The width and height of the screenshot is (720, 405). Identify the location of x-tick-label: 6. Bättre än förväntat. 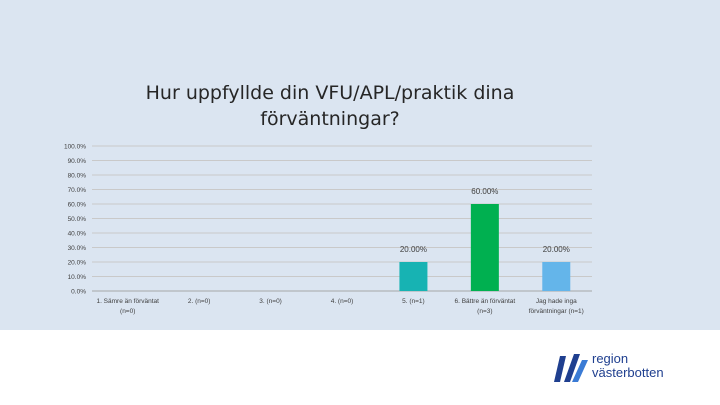
(485, 301).